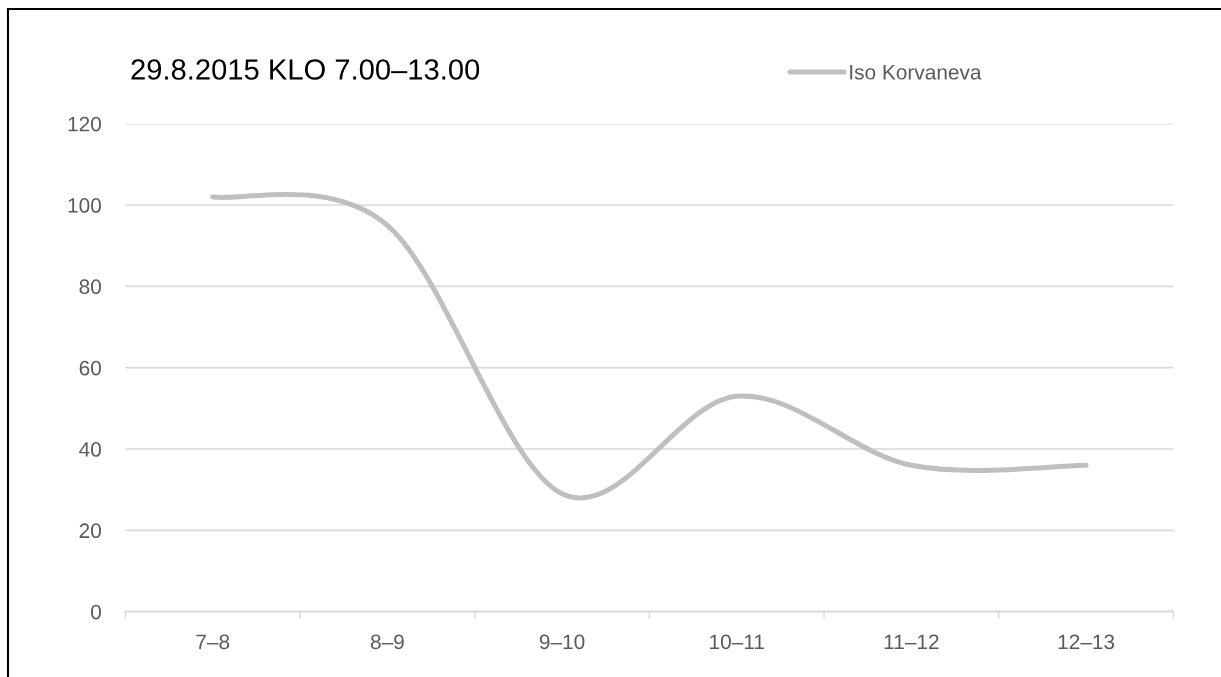  Describe the element at coordinates (90, 531) in the screenshot. I see `y-tick-label: 20` at that location.